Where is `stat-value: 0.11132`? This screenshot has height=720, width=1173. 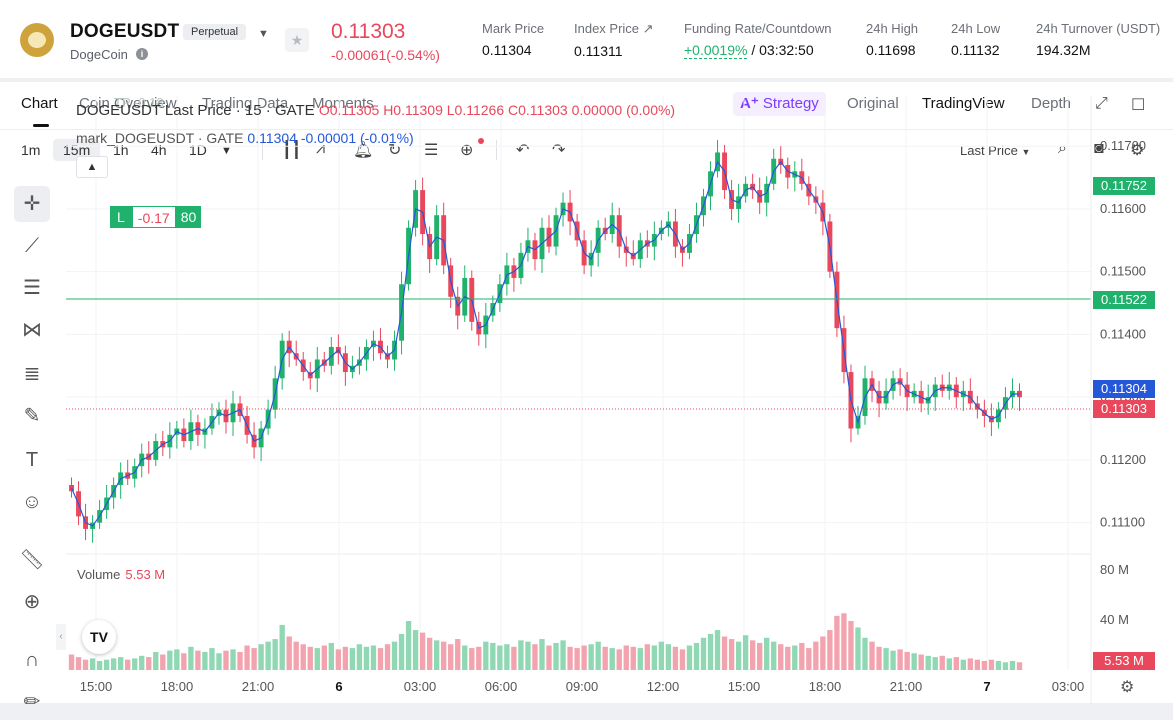
stat-value: 0.11132 is located at coordinates (975, 50).